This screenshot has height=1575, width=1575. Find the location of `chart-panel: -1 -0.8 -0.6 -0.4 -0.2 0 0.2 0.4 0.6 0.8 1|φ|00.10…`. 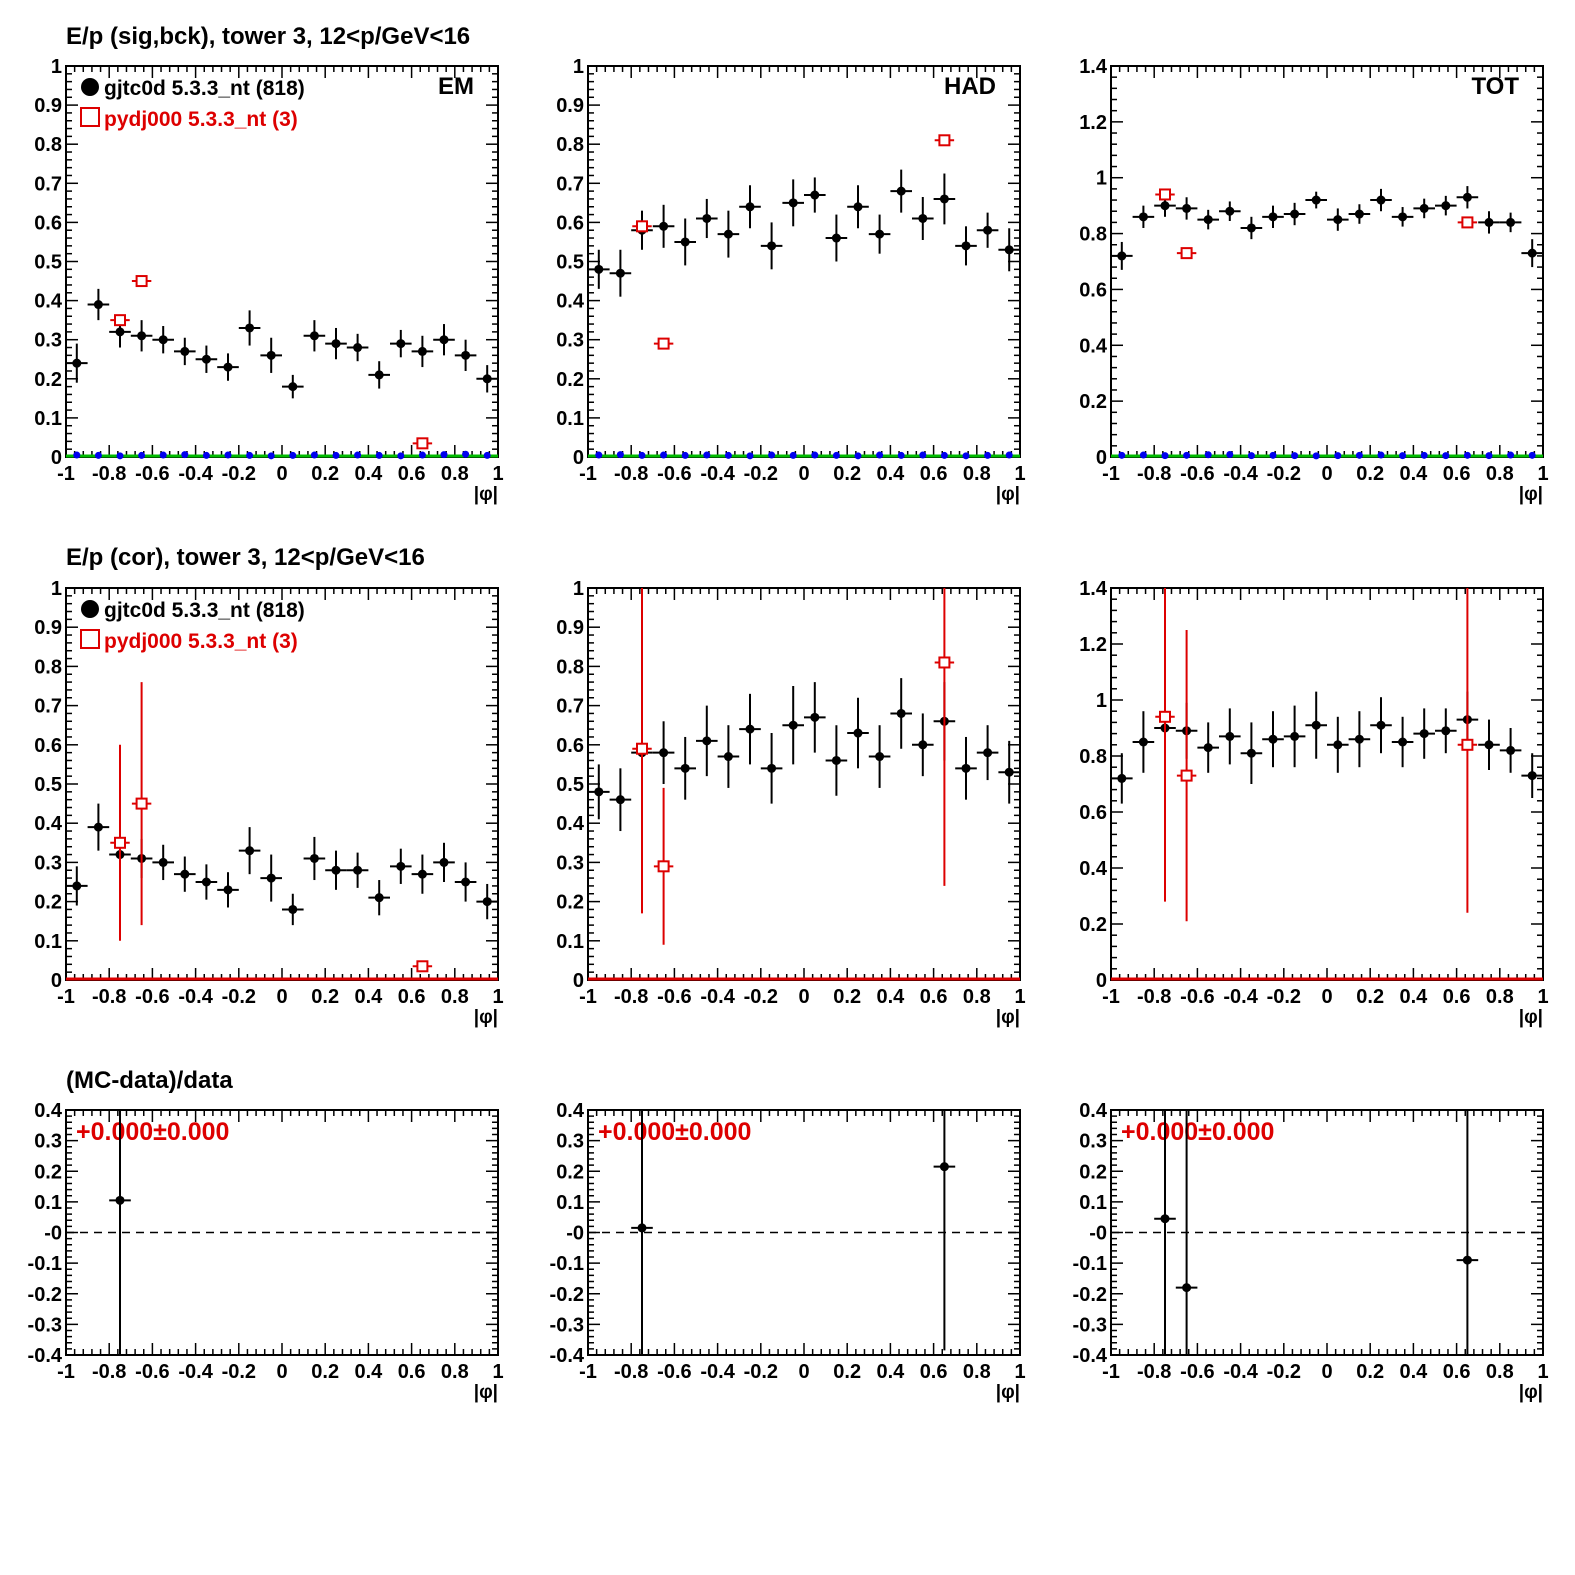

chart-panel: -1 -0.8 -0.6 -0.4 -0.2 0 0.2 0.4 0.6 0.8 1|φ|00.10… is located at coordinates (268, 803).